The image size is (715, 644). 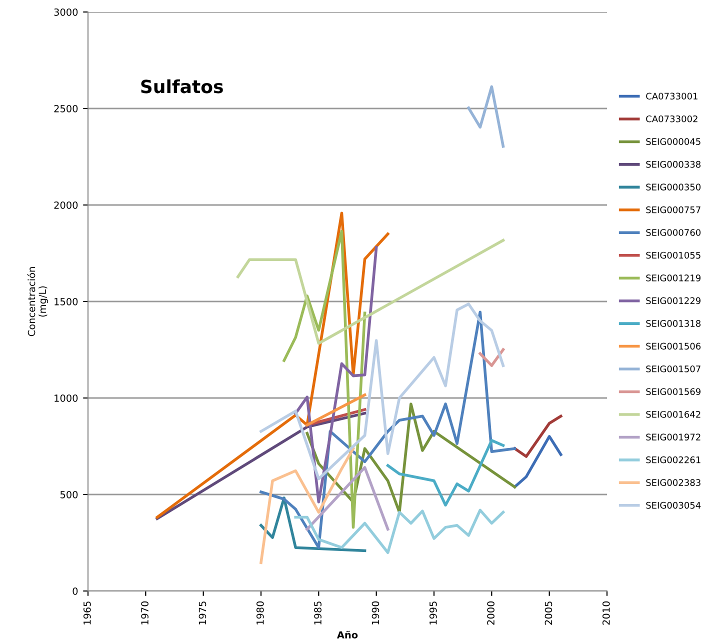 I want to click on legend-label: SEIG001219, so click(x=673, y=278).